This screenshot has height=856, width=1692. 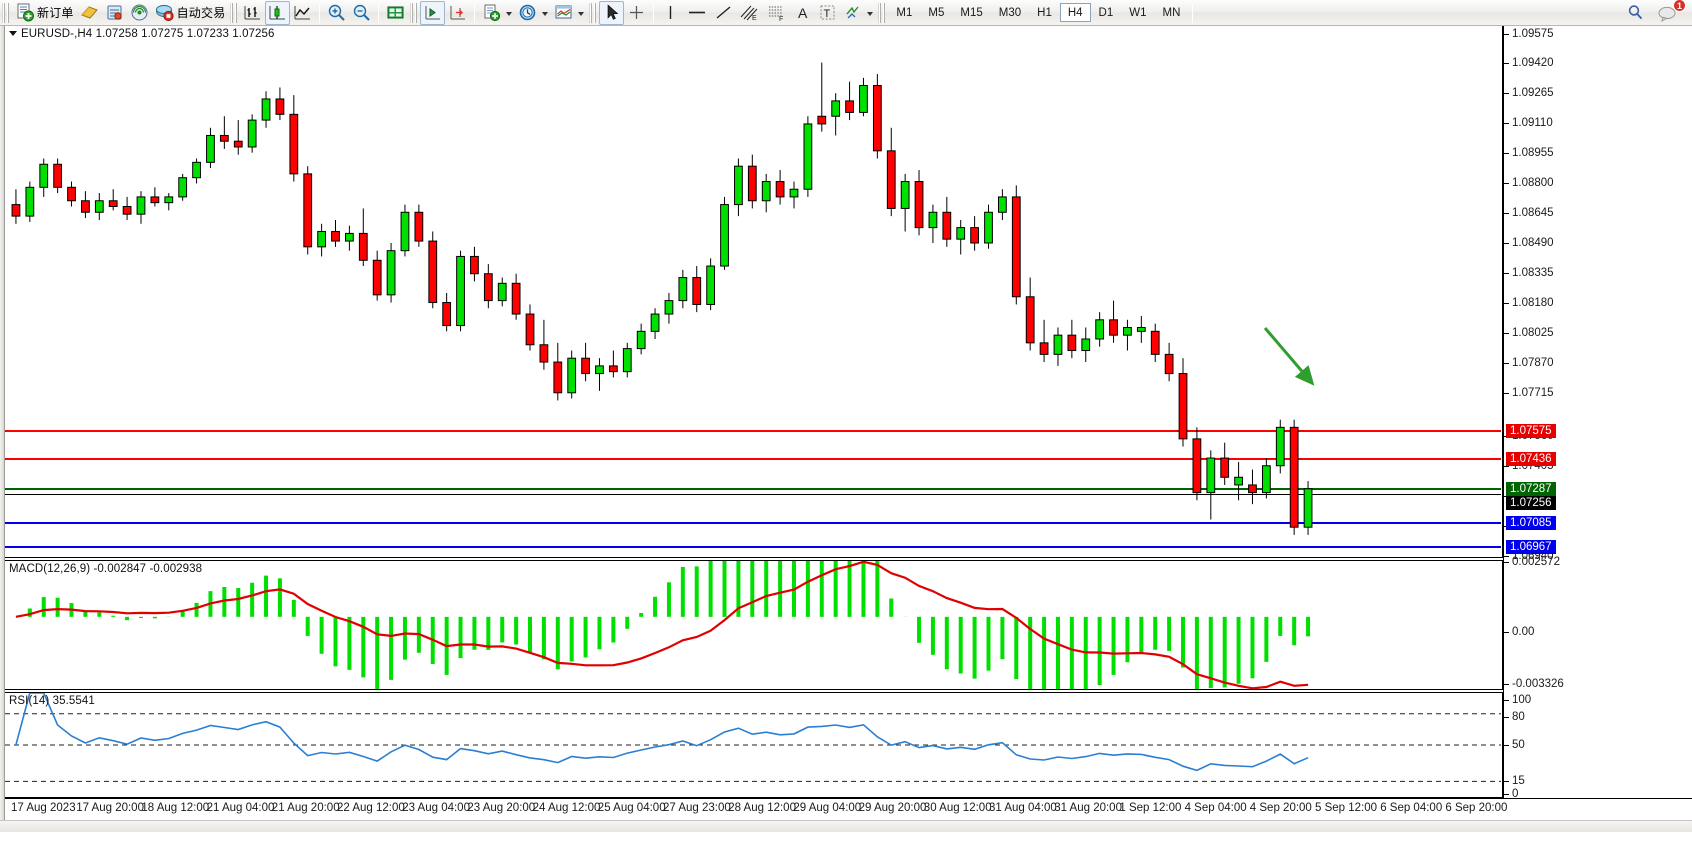 I want to click on vertical-line-icon, so click(x=670, y=13).